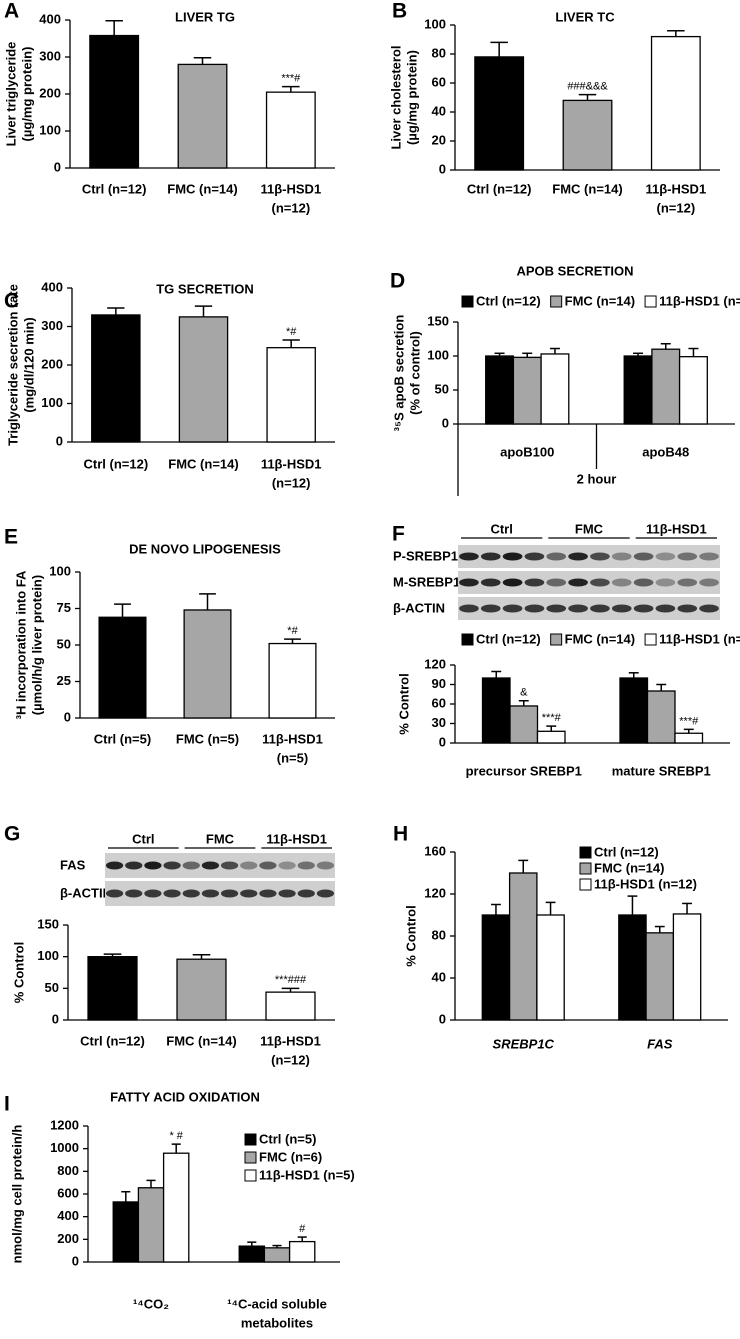 The width and height of the screenshot is (740, 1339). I want to click on y-tick-label: 160, so click(435, 850).